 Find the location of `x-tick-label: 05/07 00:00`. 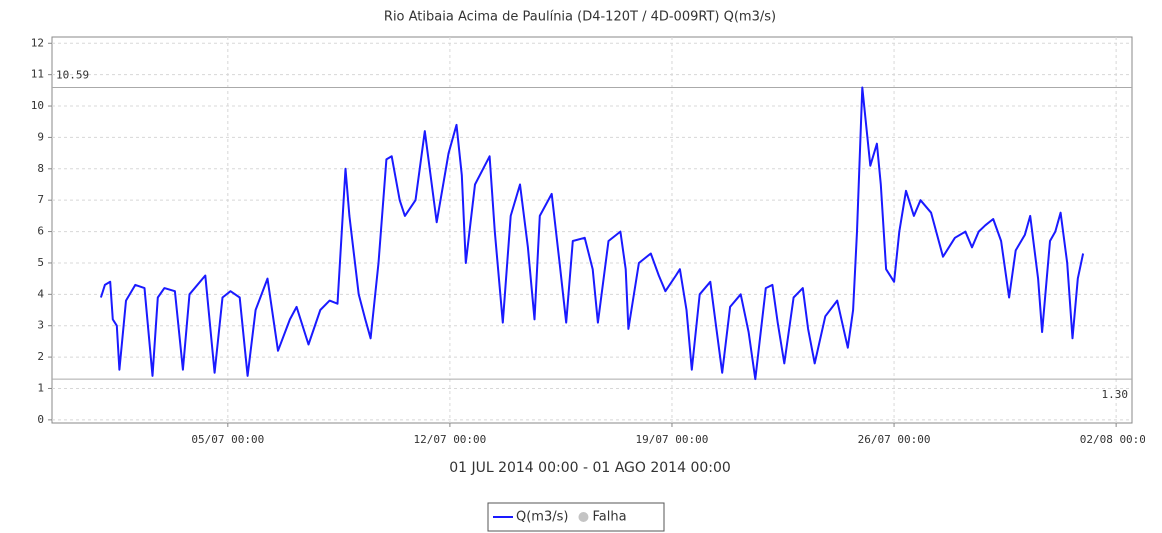

x-tick-label: 05/07 00:00 is located at coordinates (227, 439).